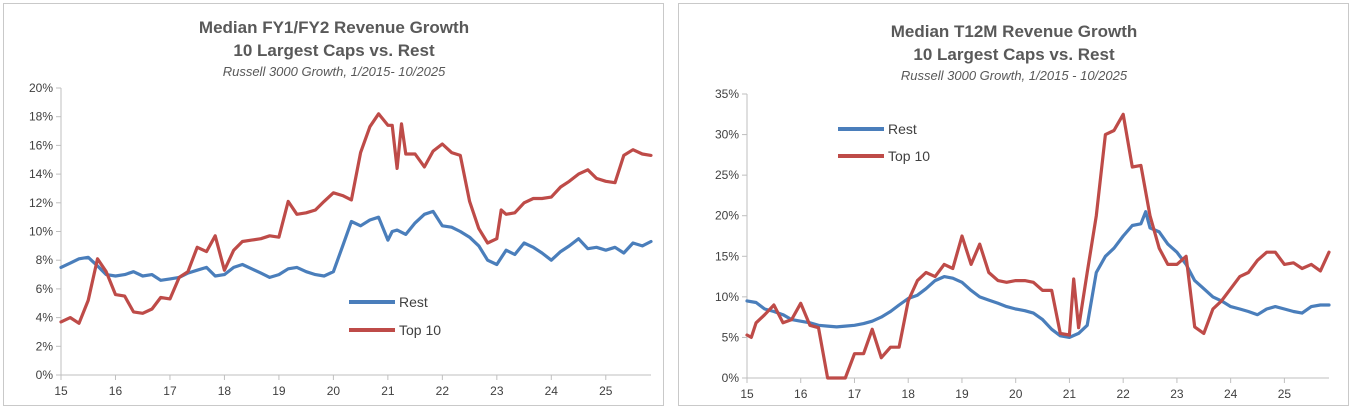  I want to click on y-tick-label: 2%, so click(45, 346).